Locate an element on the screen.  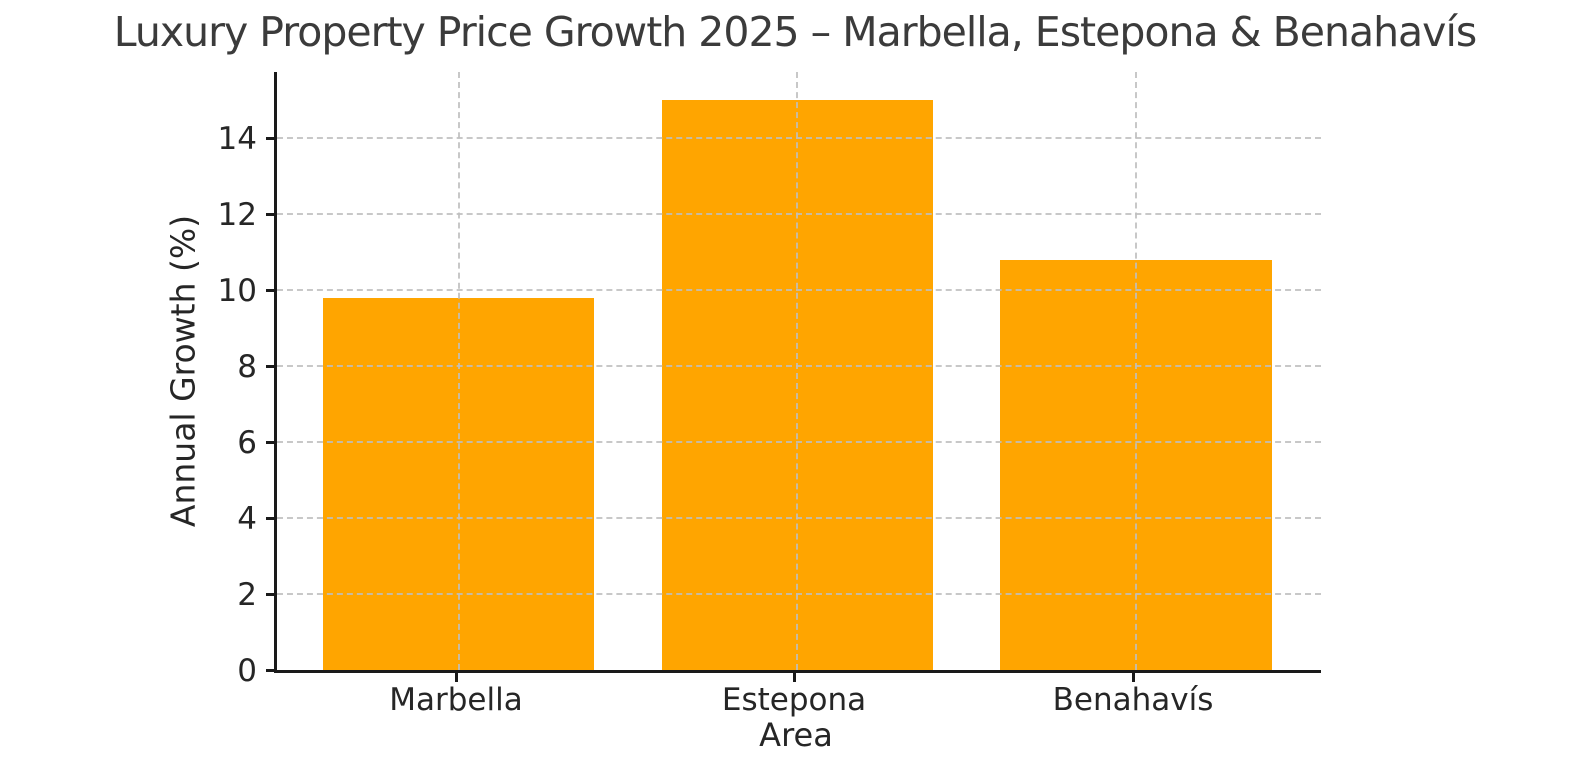
y-tick-label: 0 is located at coordinates (247, 671).